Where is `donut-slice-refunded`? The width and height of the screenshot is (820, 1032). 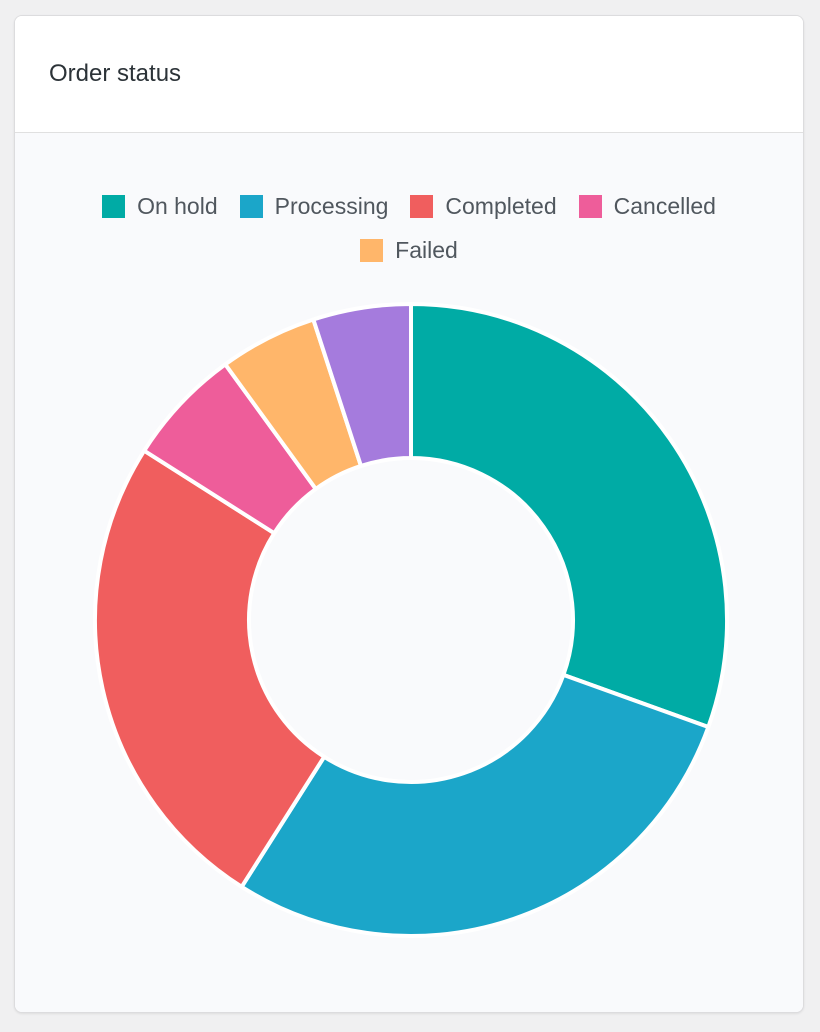 donut-slice-refunded is located at coordinates (362, 385).